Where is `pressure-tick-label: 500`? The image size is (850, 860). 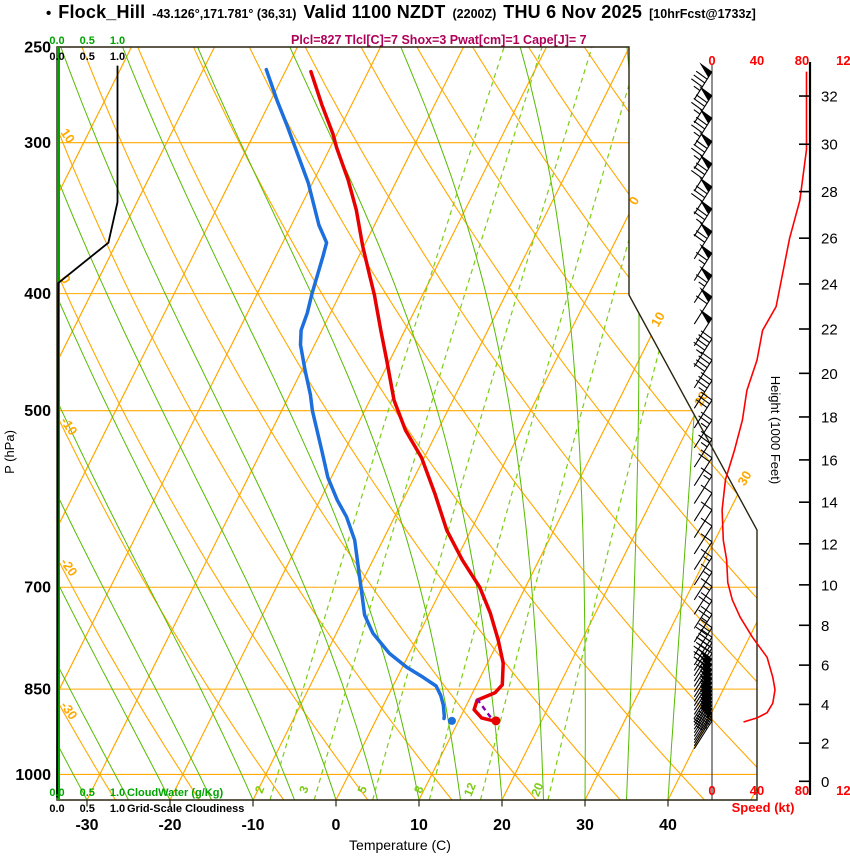
pressure-tick-label: 500 is located at coordinates (37, 411).